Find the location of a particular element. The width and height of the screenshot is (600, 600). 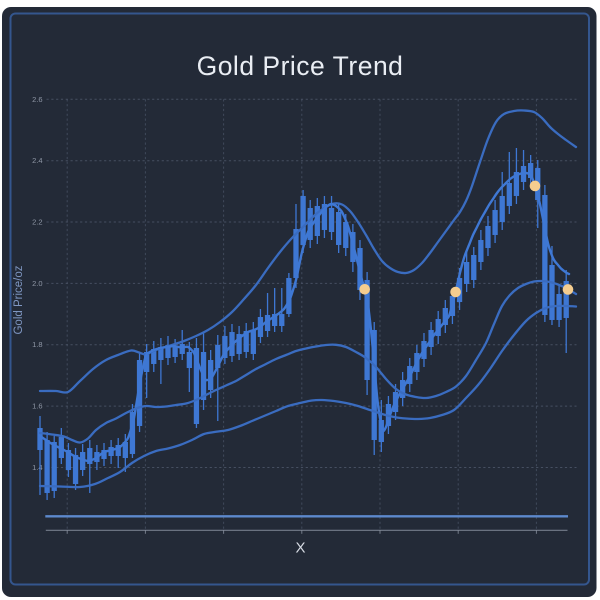

y-tick-label: 1.4 is located at coordinates (37, 467).